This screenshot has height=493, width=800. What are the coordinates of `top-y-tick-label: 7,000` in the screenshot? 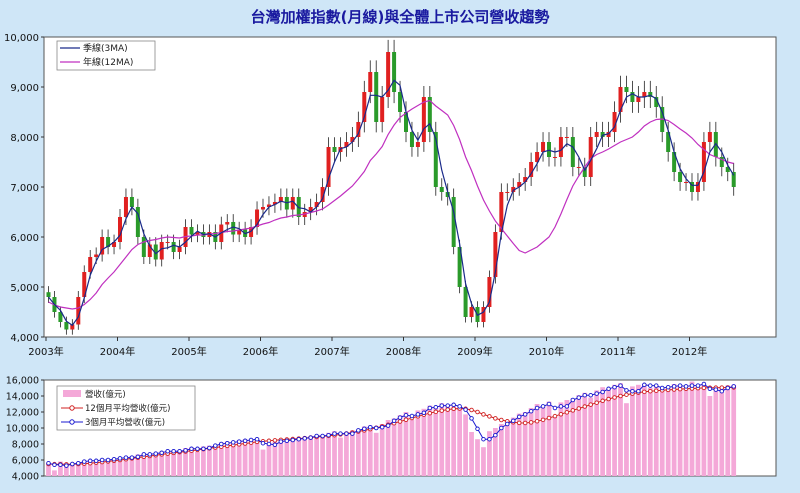 It's located at (24, 188).